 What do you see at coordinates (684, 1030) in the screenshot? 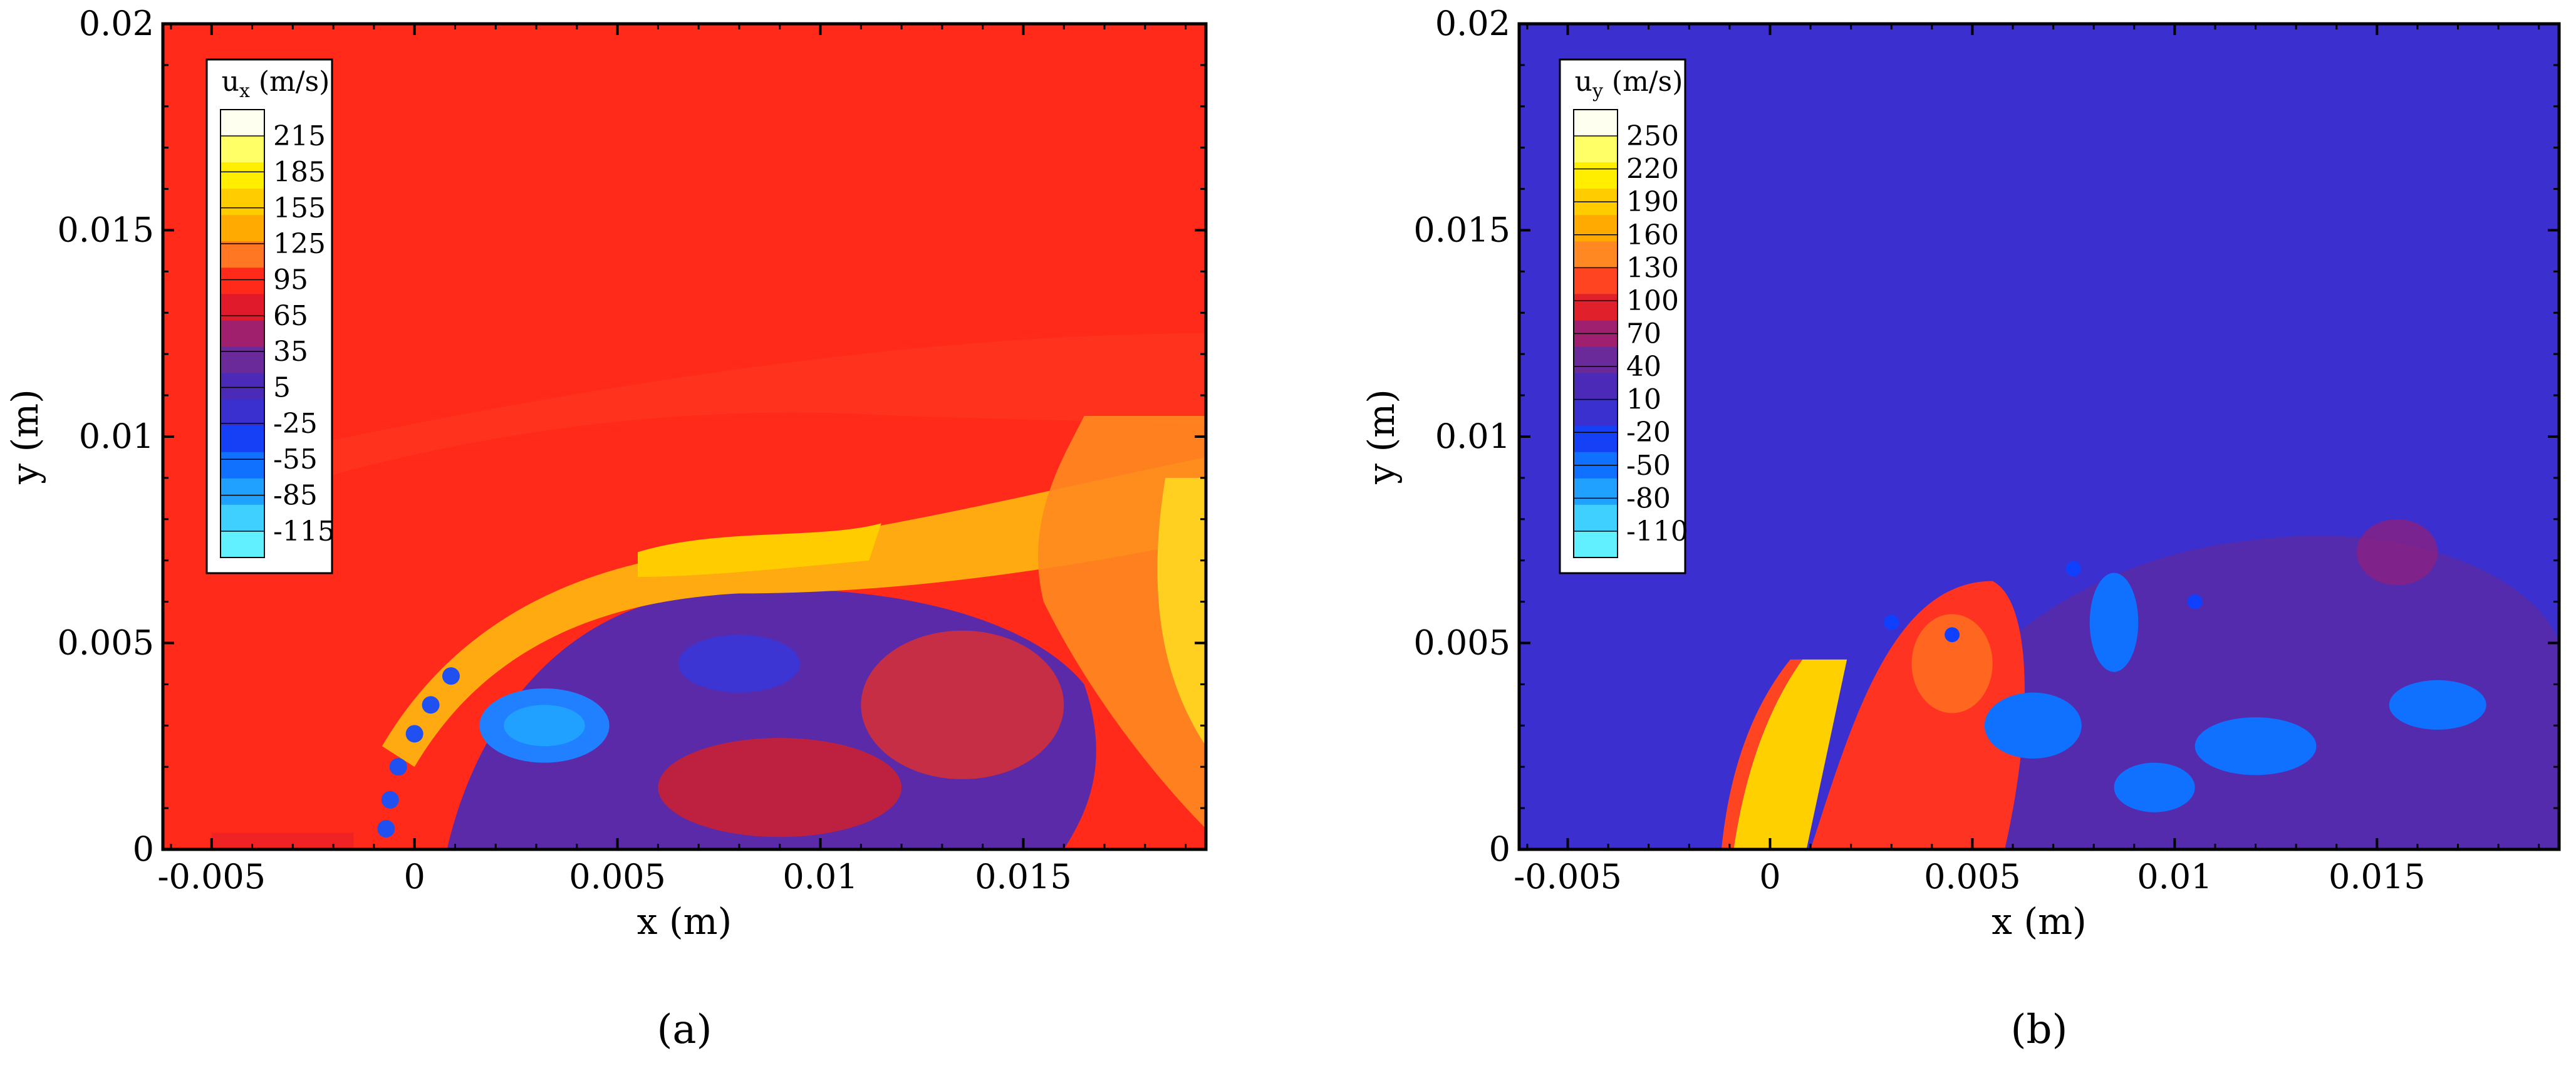
I see `panel-label-a: (a)` at bounding box center [684, 1030].